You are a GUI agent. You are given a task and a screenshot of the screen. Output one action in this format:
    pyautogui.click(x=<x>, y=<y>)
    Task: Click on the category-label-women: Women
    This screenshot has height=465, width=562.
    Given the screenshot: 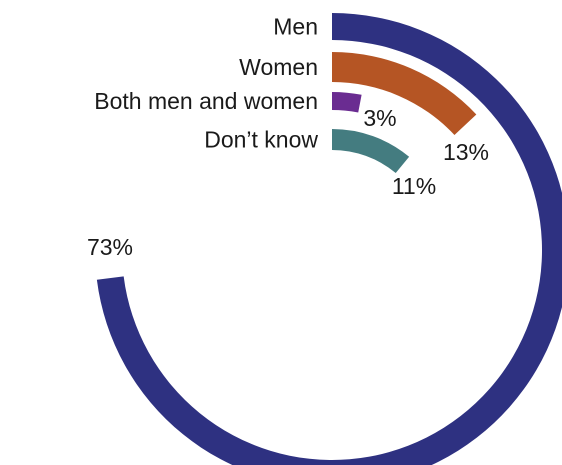 What is the action you would take?
    pyautogui.click(x=278, y=67)
    